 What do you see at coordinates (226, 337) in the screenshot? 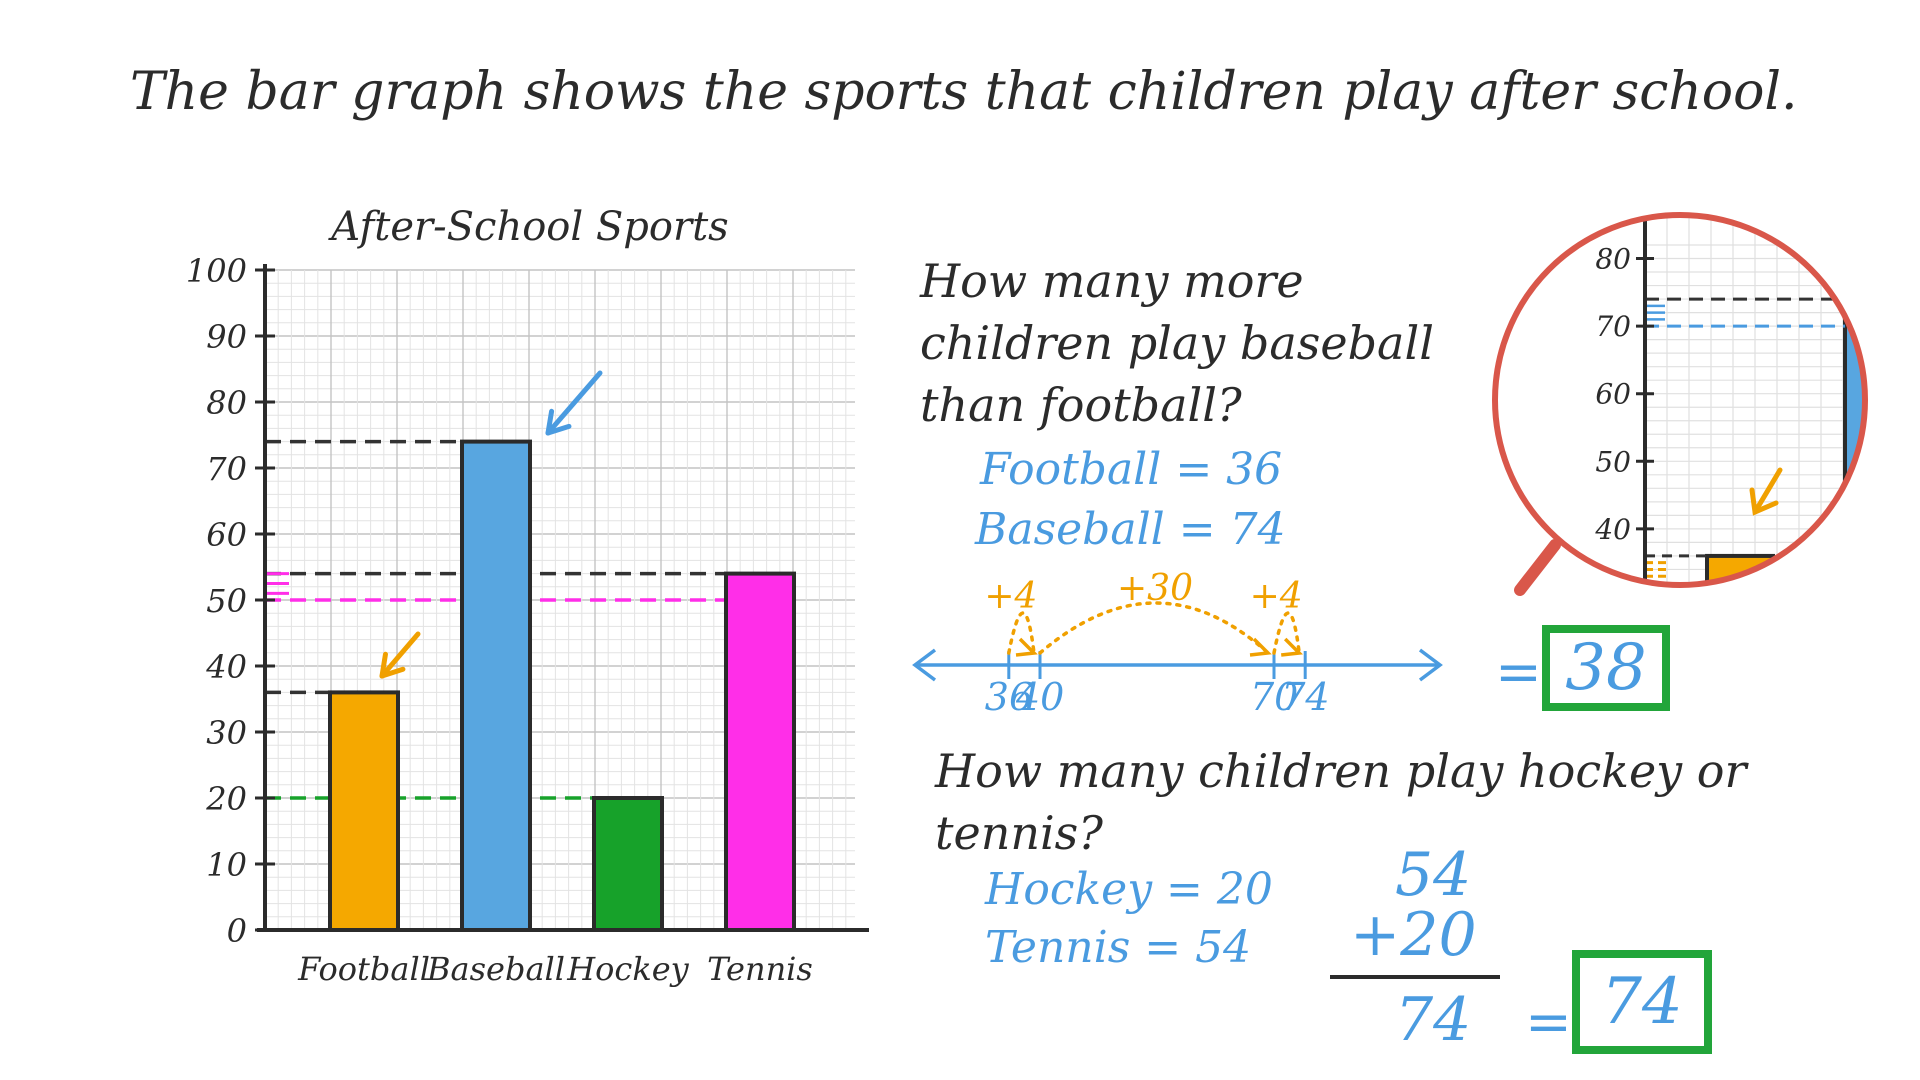
I see `y-tick-label: 90` at bounding box center [226, 337].